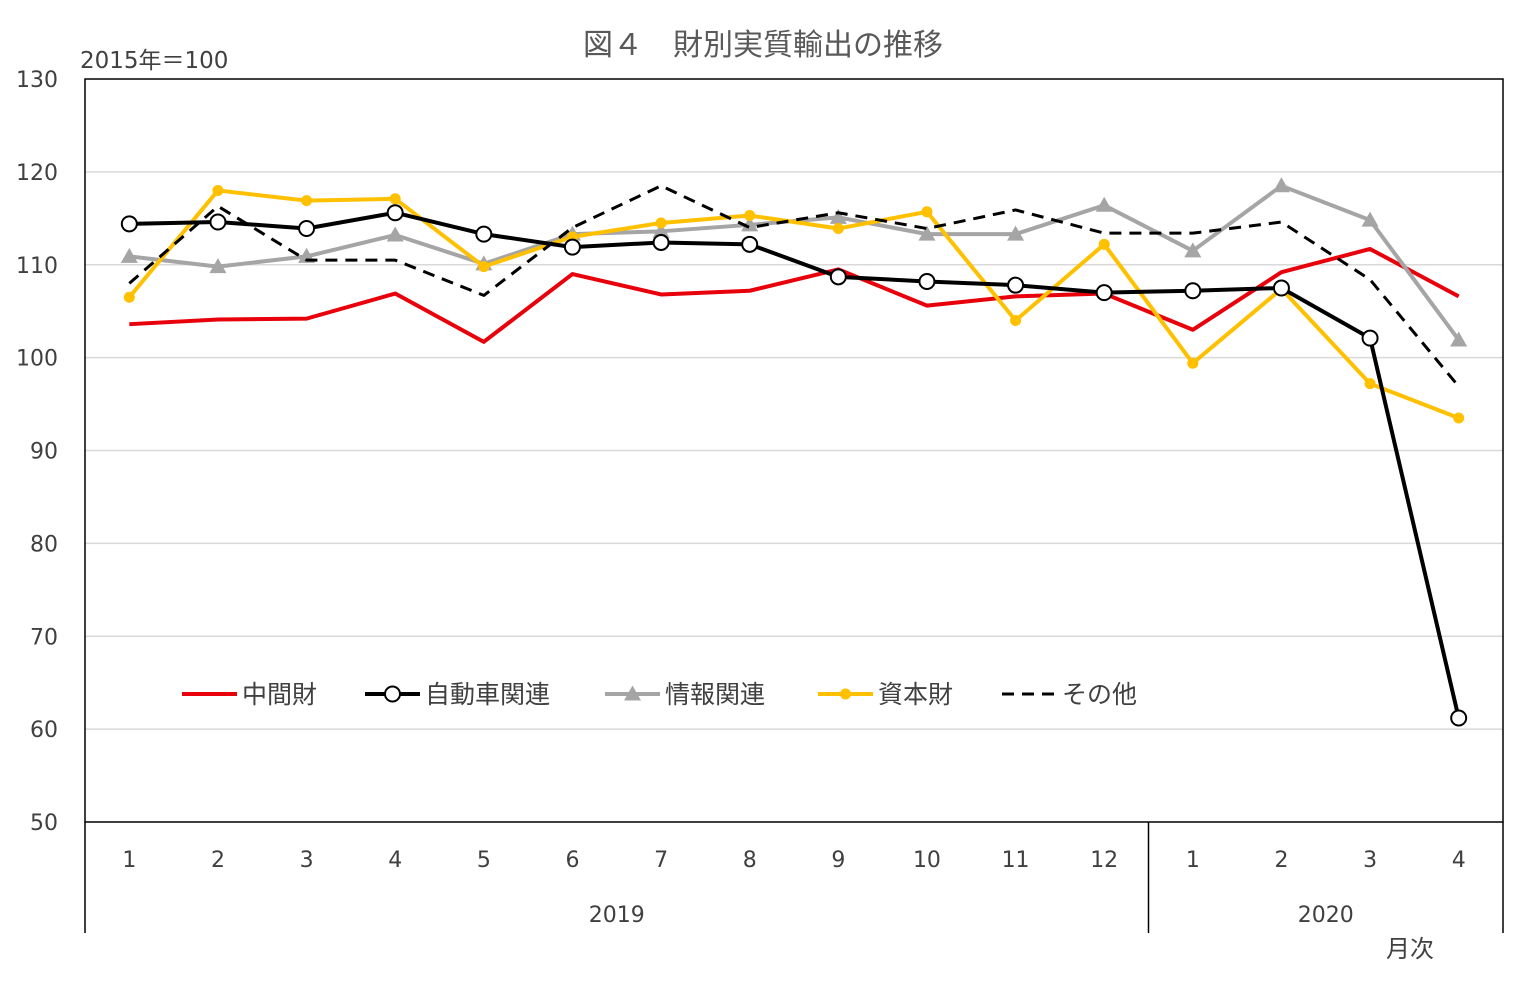 The height and width of the screenshot is (999, 1527). I want to click on legend-item-中間財: 中間財, so click(249, 694).